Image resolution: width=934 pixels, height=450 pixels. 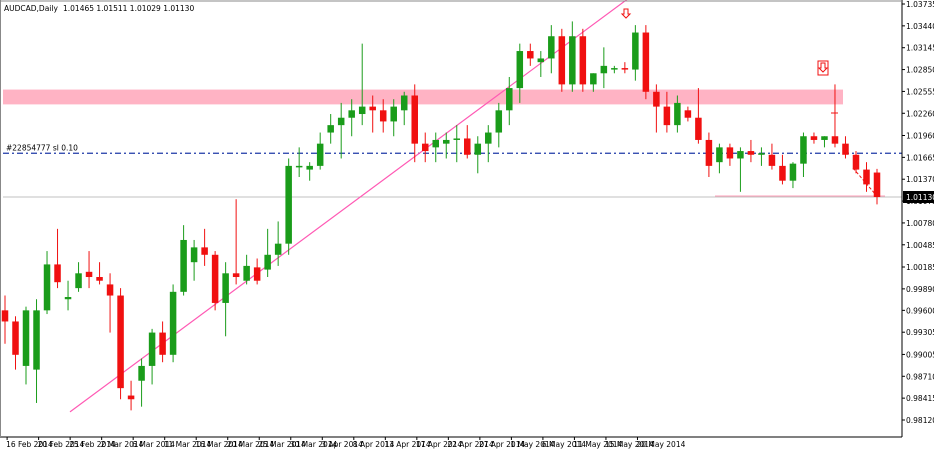 I want to click on y-tick-label: 1.02260, so click(x=920, y=113).